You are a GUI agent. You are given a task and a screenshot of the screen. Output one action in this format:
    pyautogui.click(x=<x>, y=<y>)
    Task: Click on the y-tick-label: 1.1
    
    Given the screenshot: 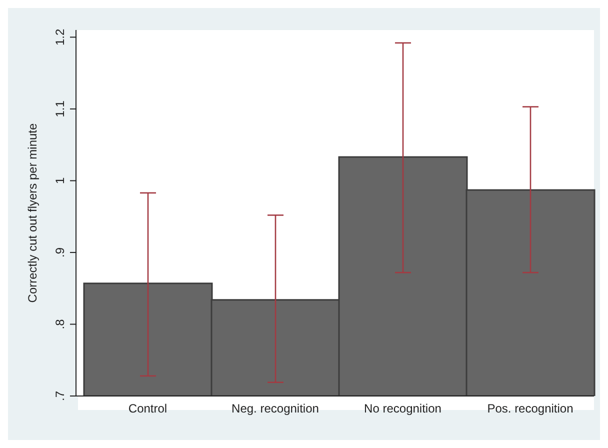 What is the action you would take?
    pyautogui.click(x=60, y=109)
    